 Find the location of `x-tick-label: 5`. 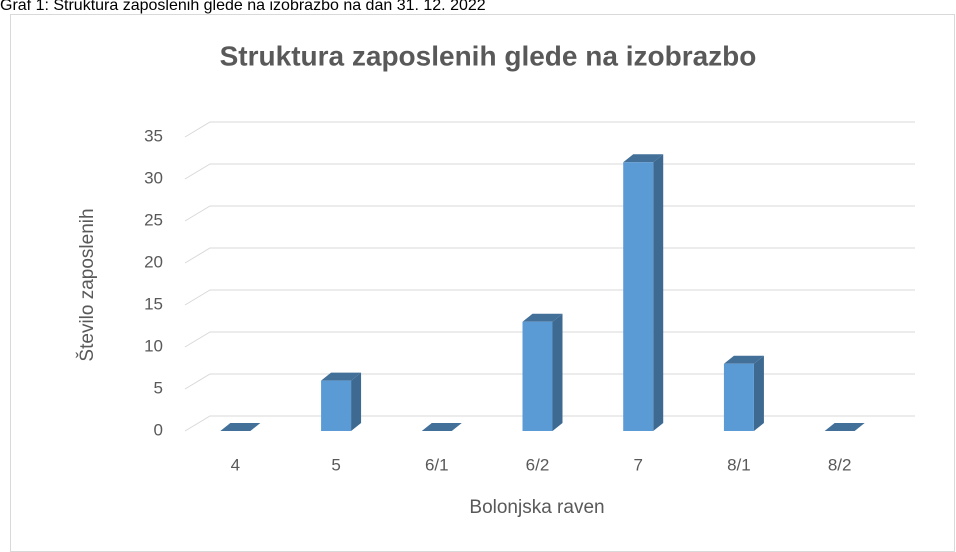

x-tick-label: 5 is located at coordinates (335, 464).